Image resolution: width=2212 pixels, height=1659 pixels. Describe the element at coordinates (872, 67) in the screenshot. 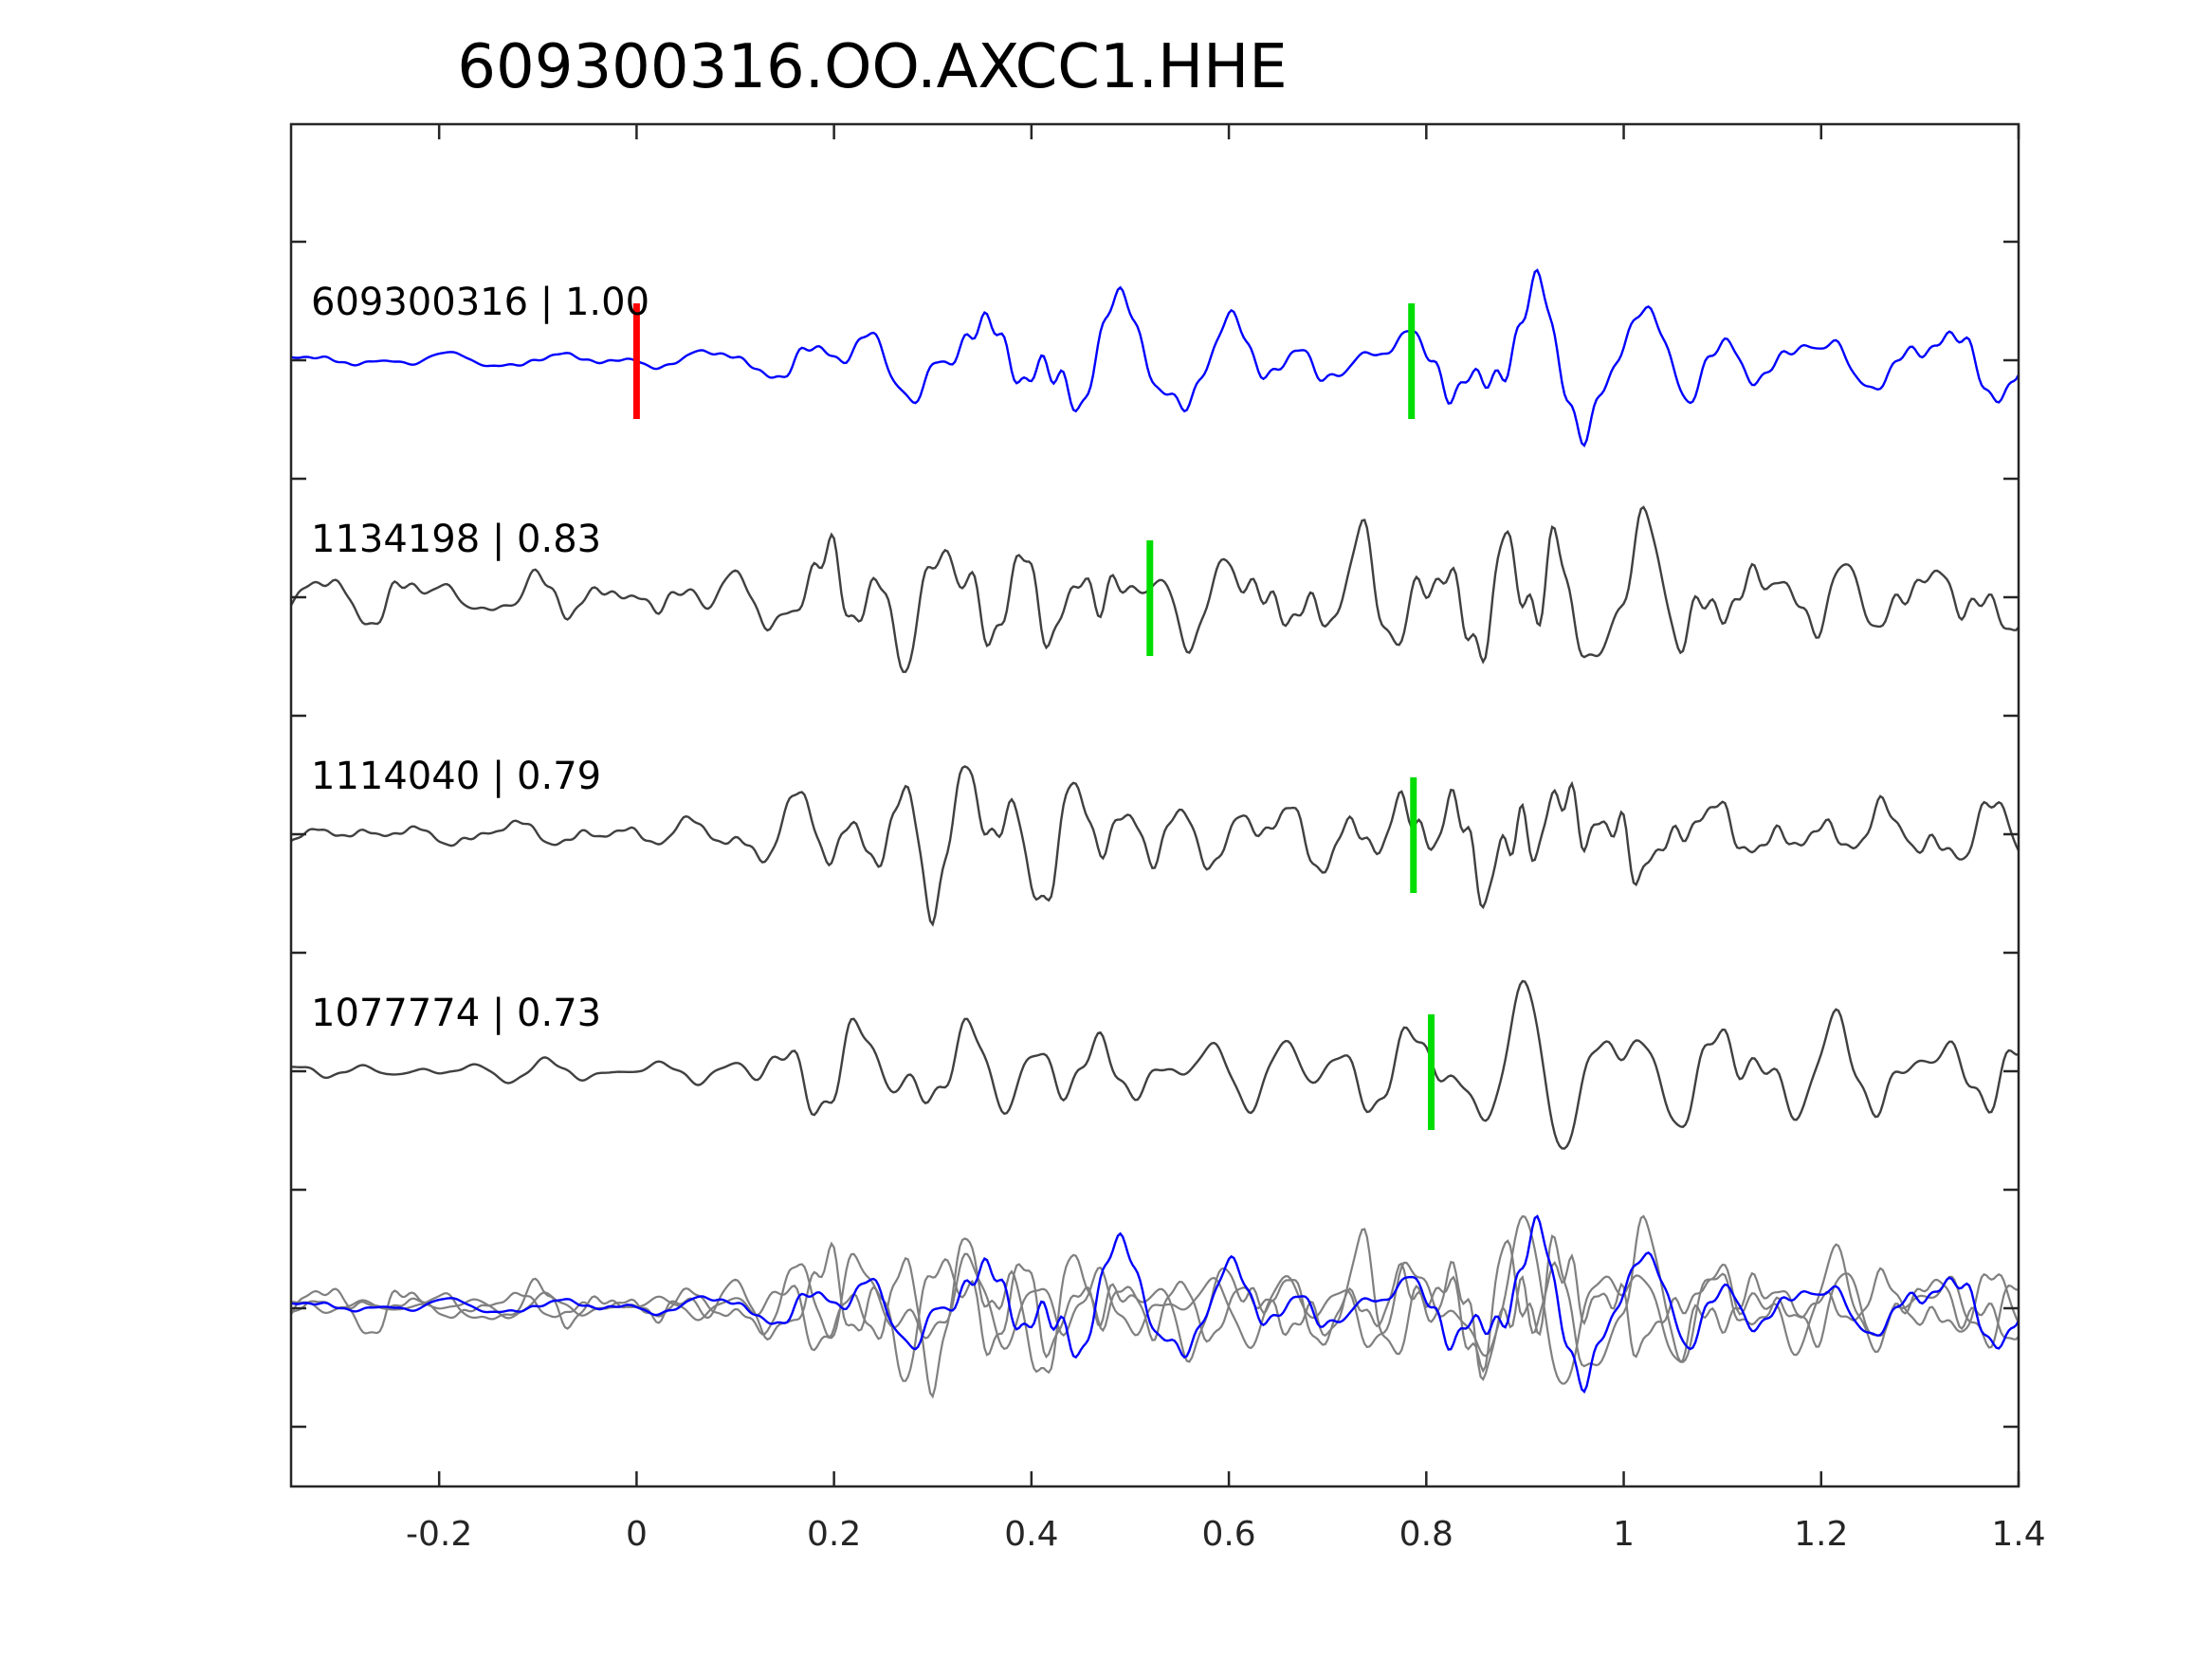

I see `chart-title: 609300316.OO.AXCC1.HHE` at that location.